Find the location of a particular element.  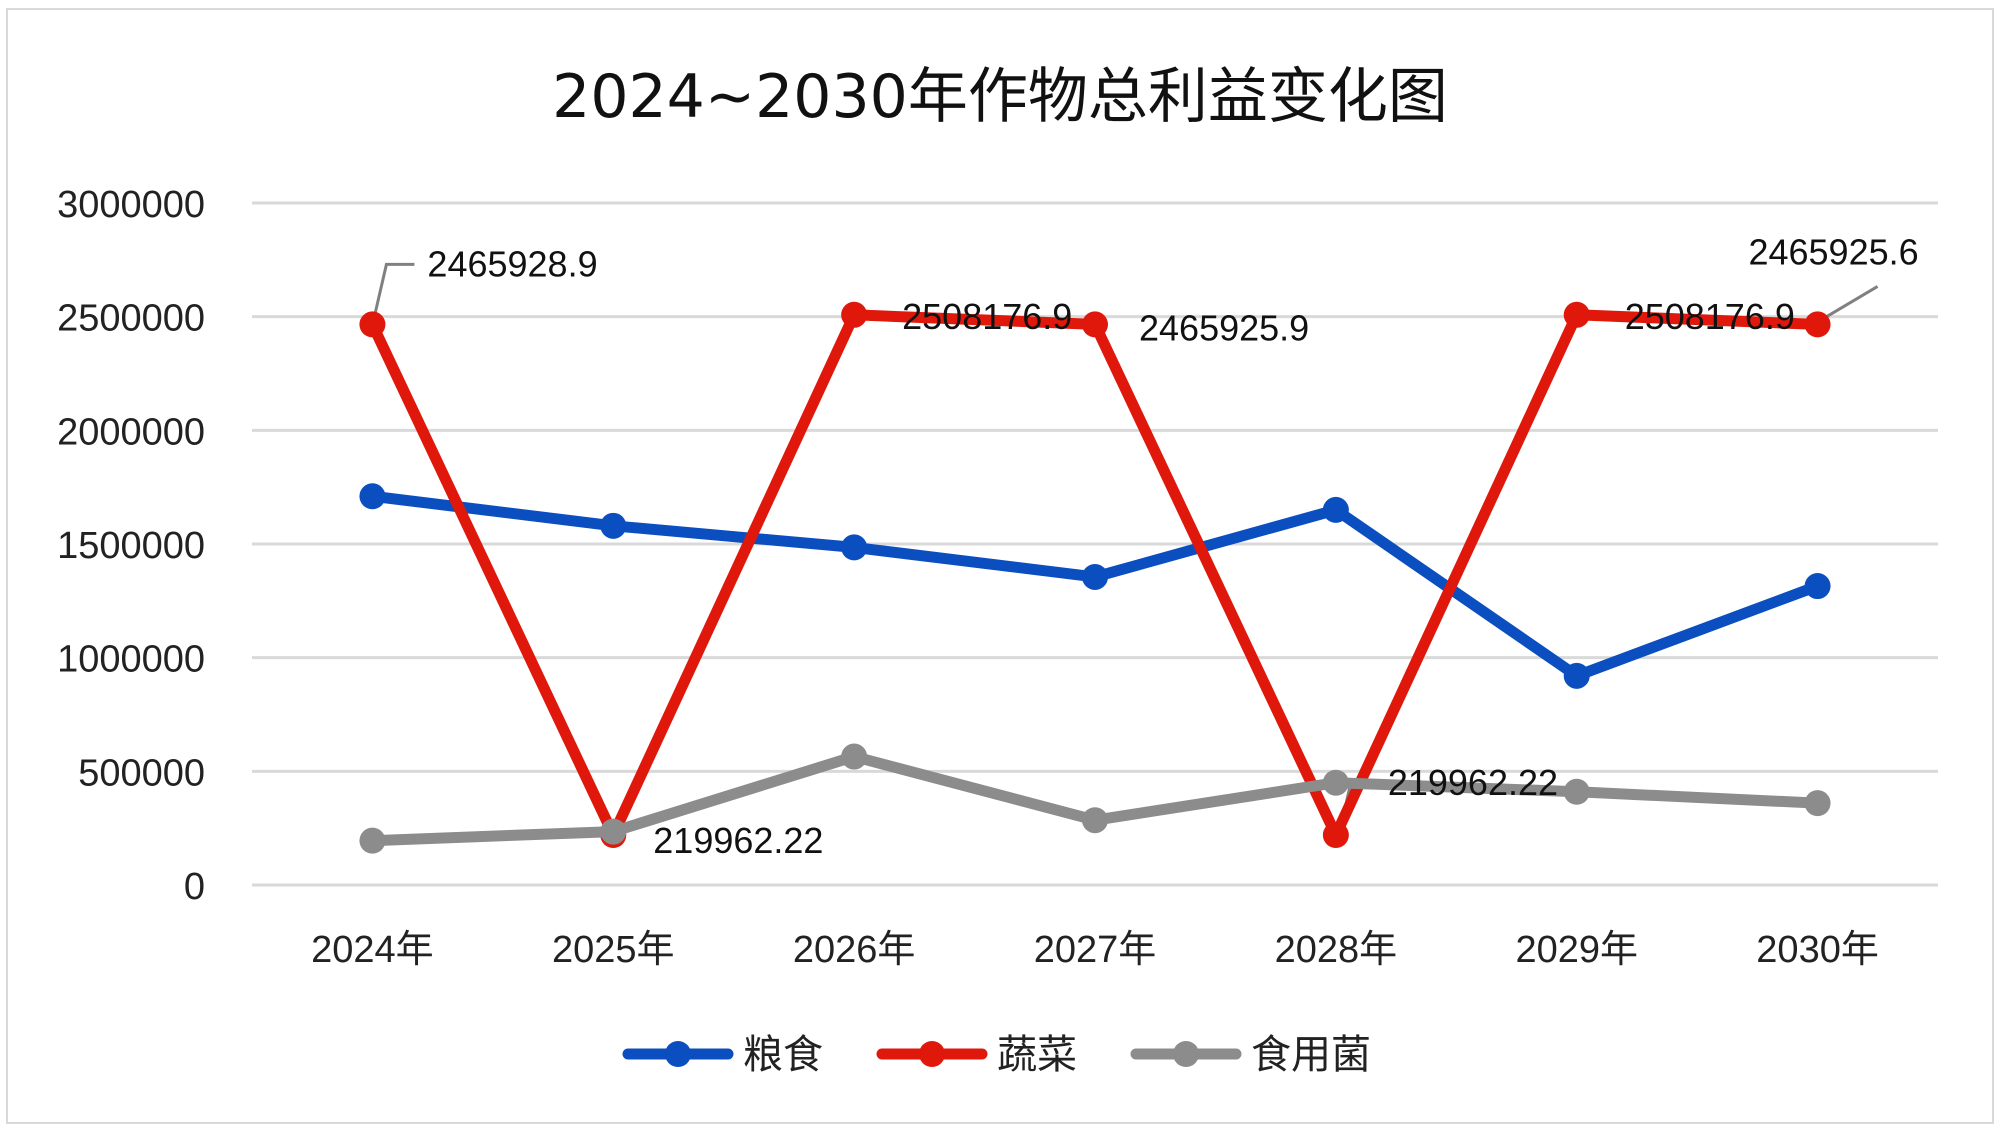

y-tick-label: 3000000 is located at coordinates (131, 205).